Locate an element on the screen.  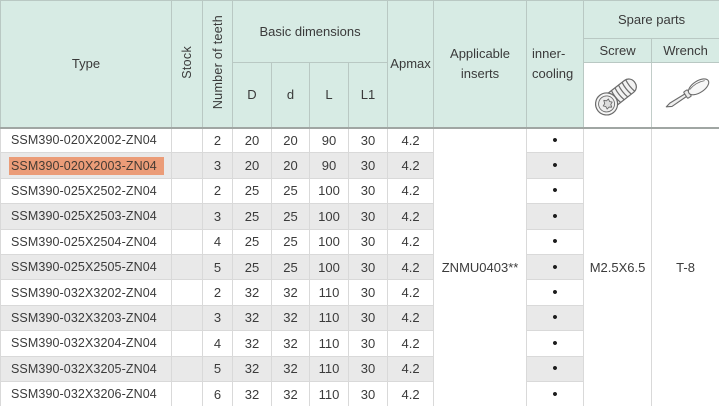
header-col-L: L is located at coordinates (329, 95).